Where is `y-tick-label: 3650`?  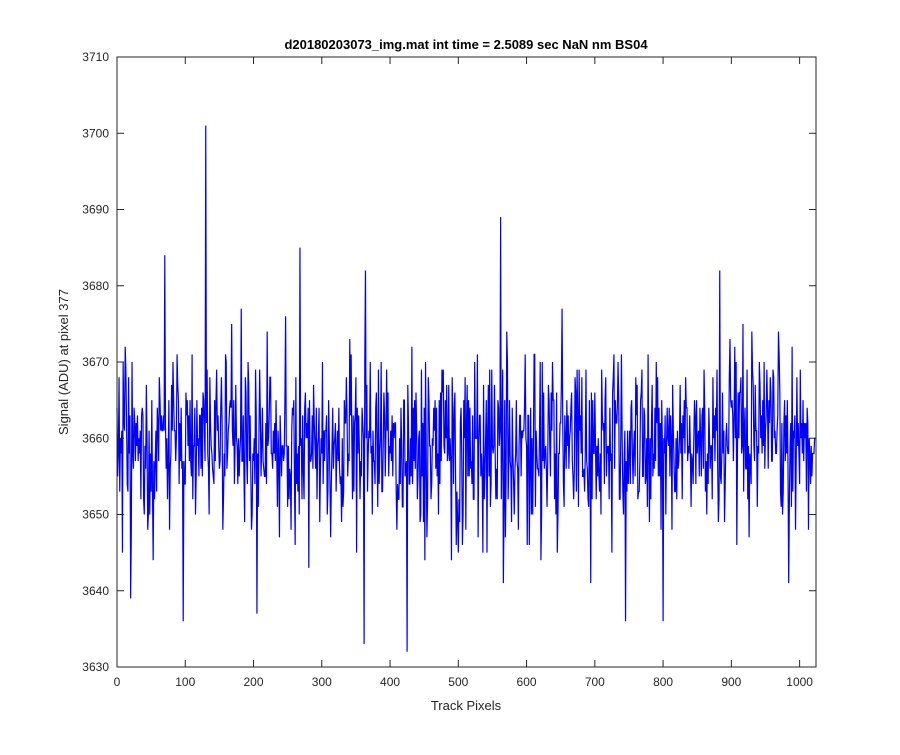 y-tick-label: 3650 is located at coordinates (95, 515).